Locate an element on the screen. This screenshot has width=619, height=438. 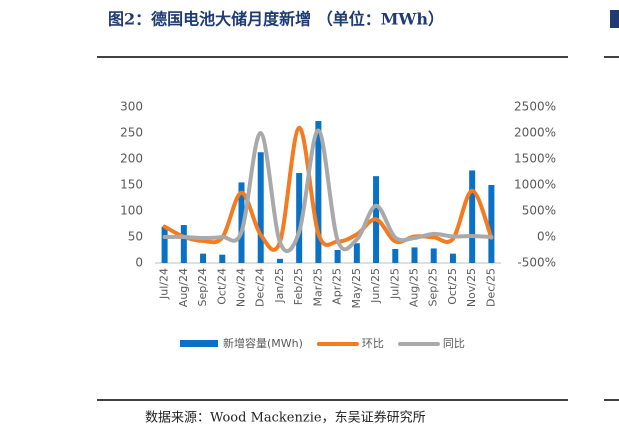
legend-label: 同比 is located at coordinates (454, 343).